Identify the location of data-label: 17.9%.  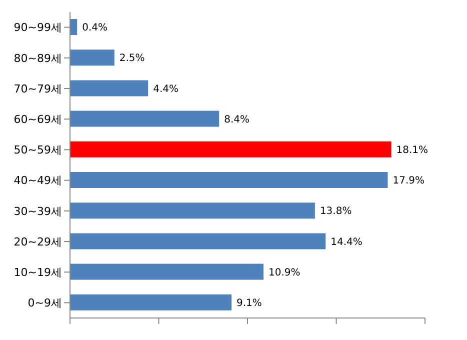
(408, 181).